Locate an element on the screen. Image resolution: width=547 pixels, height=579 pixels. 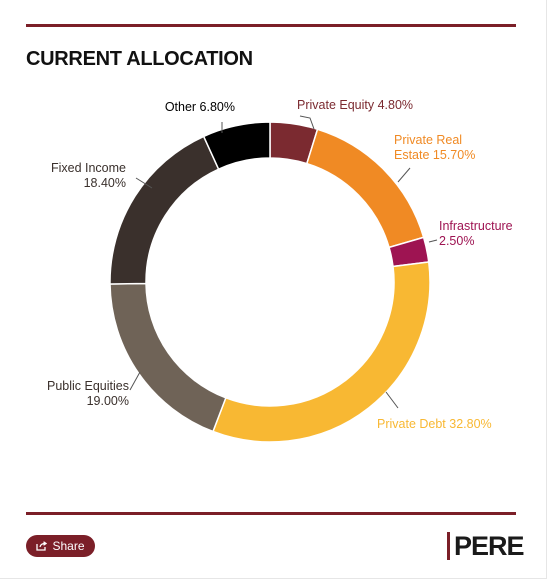
slice-label-line: 18.40% is located at coordinates (105, 183).